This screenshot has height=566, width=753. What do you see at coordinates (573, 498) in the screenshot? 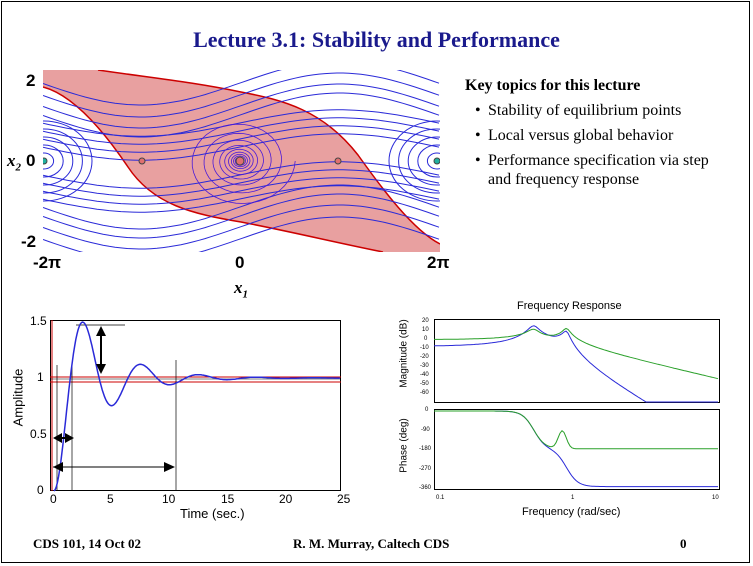
I see `freq-xtick: 1` at bounding box center [573, 498].